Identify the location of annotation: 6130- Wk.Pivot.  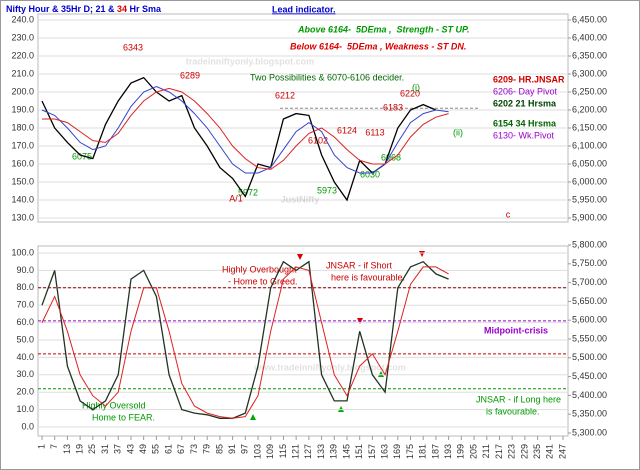
(524, 135).